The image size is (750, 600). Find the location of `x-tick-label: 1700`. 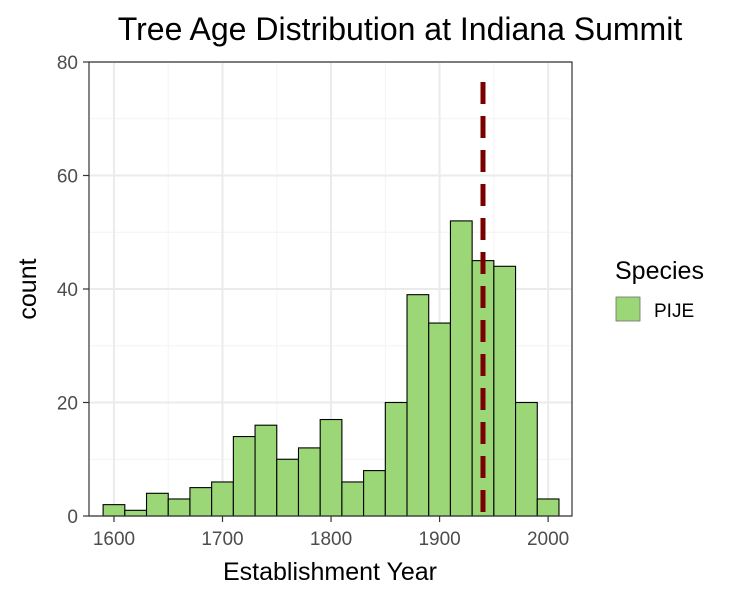

x-tick-label: 1700 is located at coordinates (222, 539).